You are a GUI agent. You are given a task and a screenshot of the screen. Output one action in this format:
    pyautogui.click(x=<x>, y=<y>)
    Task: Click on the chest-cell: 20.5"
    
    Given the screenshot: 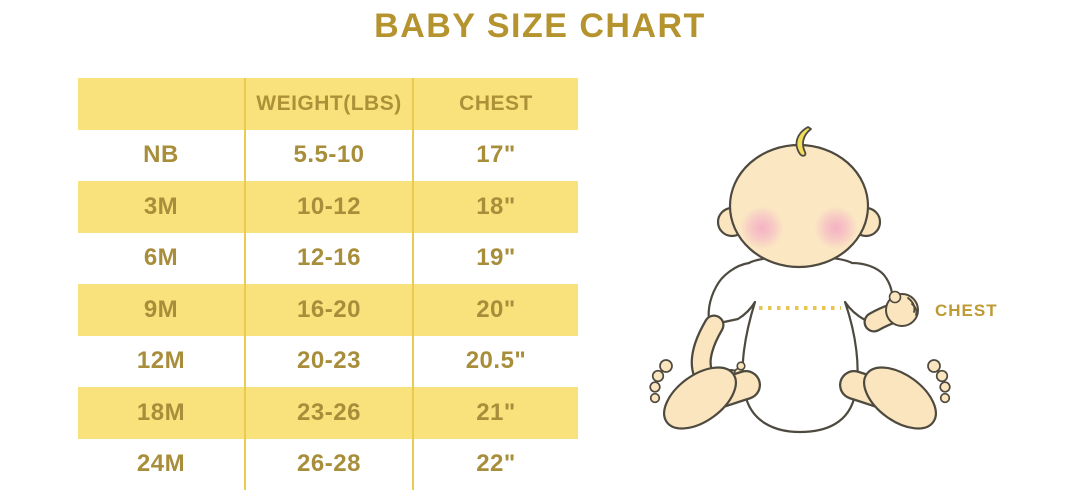 What is the action you would take?
    pyautogui.click(x=495, y=361)
    